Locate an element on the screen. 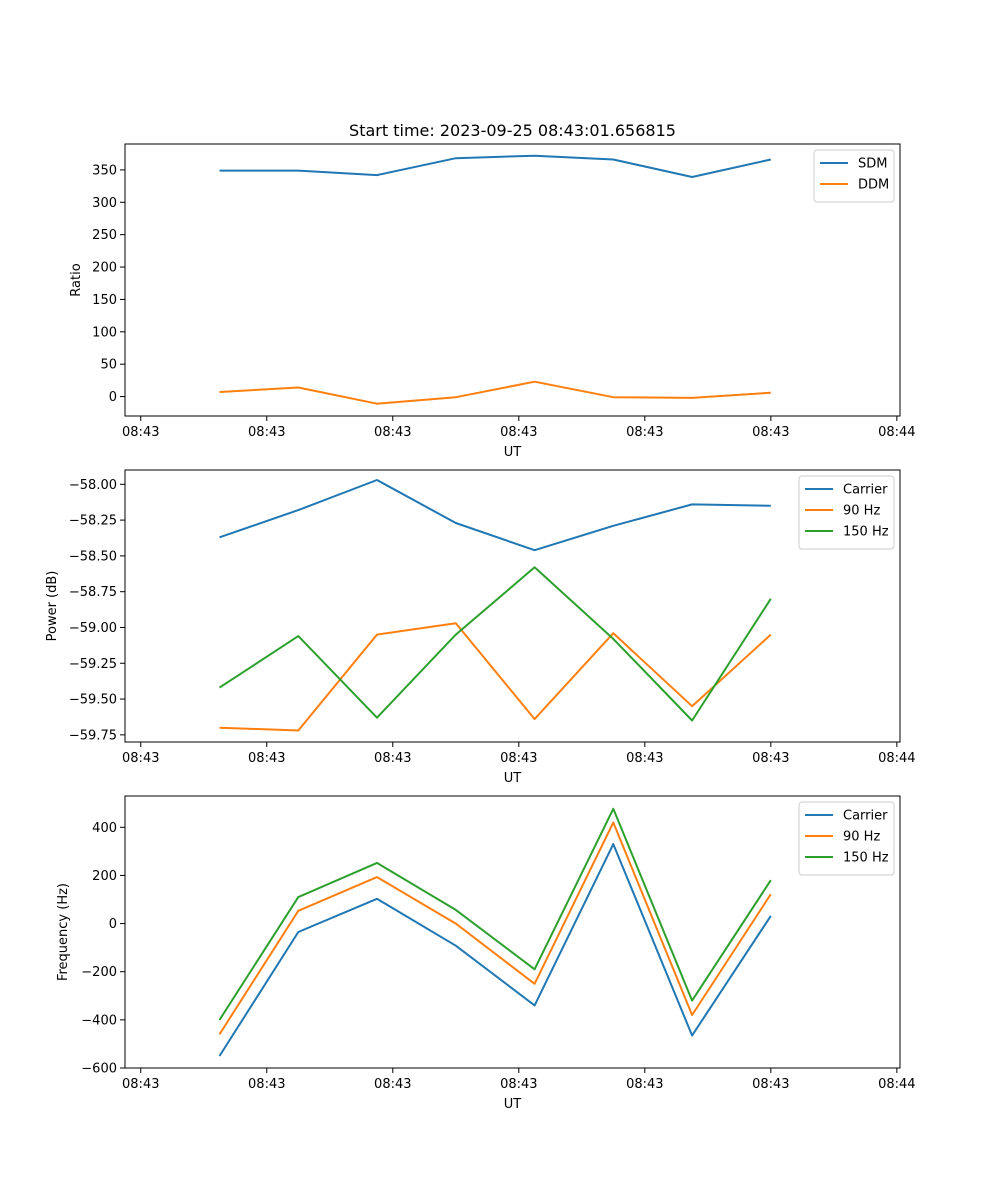  y-tick-label: −58.50 is located at coordinates (93, 556).